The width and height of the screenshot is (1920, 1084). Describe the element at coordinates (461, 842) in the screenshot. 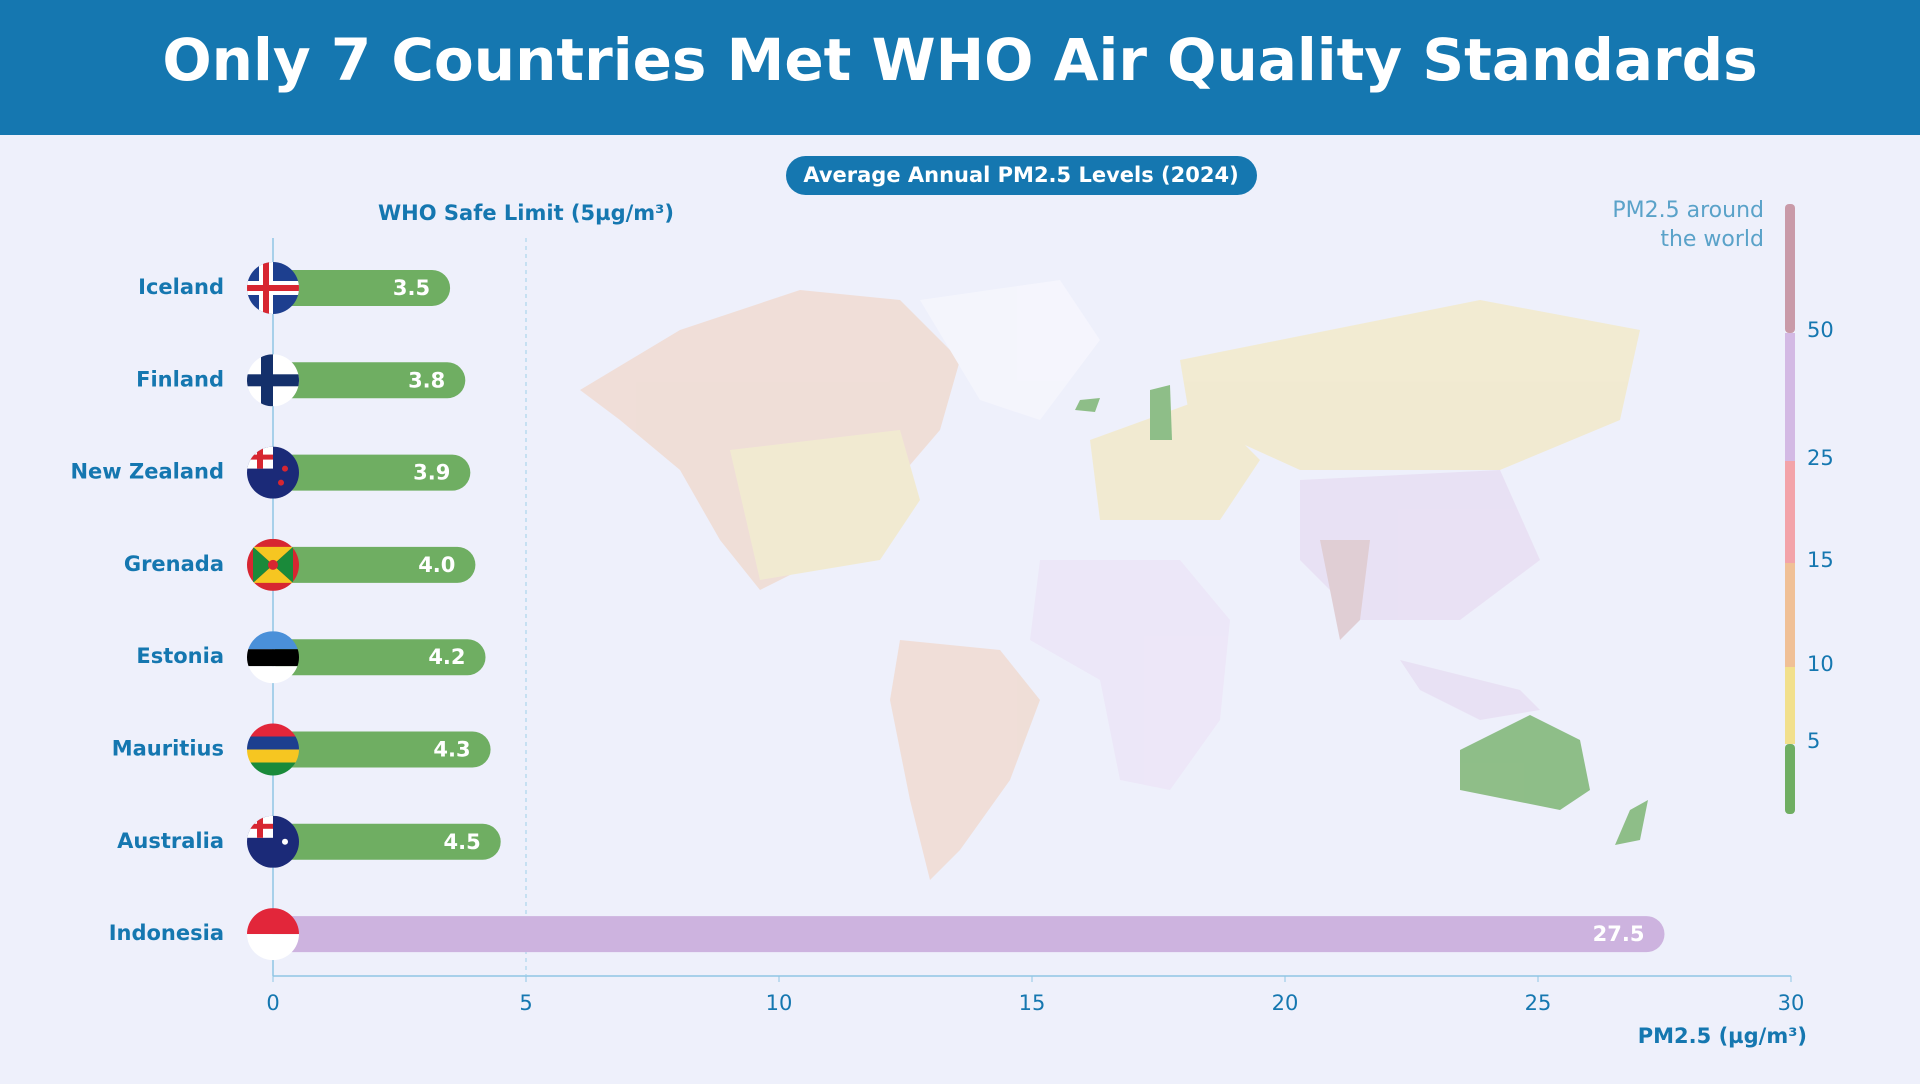

I see `value-label: 4.5` at that location.